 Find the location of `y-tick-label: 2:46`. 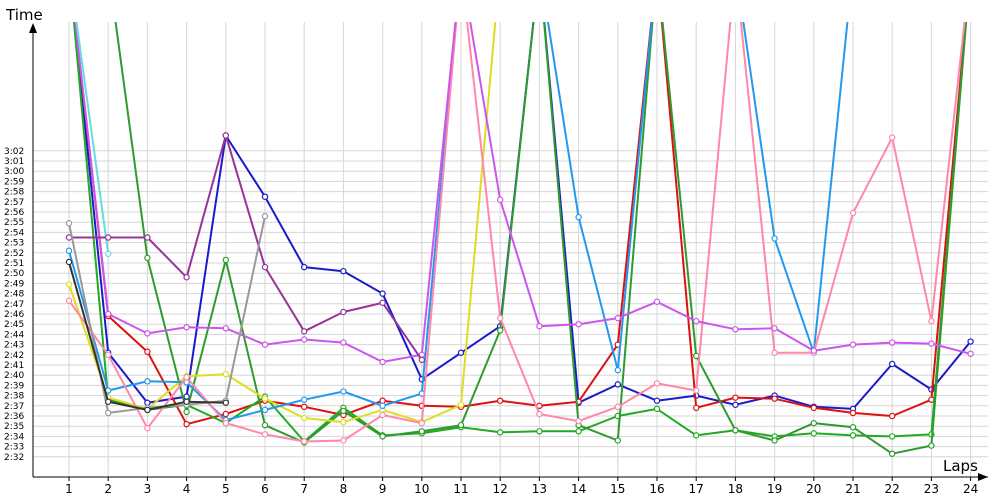

y-tick-label: 2:46 is located at coordinates (14, 315).